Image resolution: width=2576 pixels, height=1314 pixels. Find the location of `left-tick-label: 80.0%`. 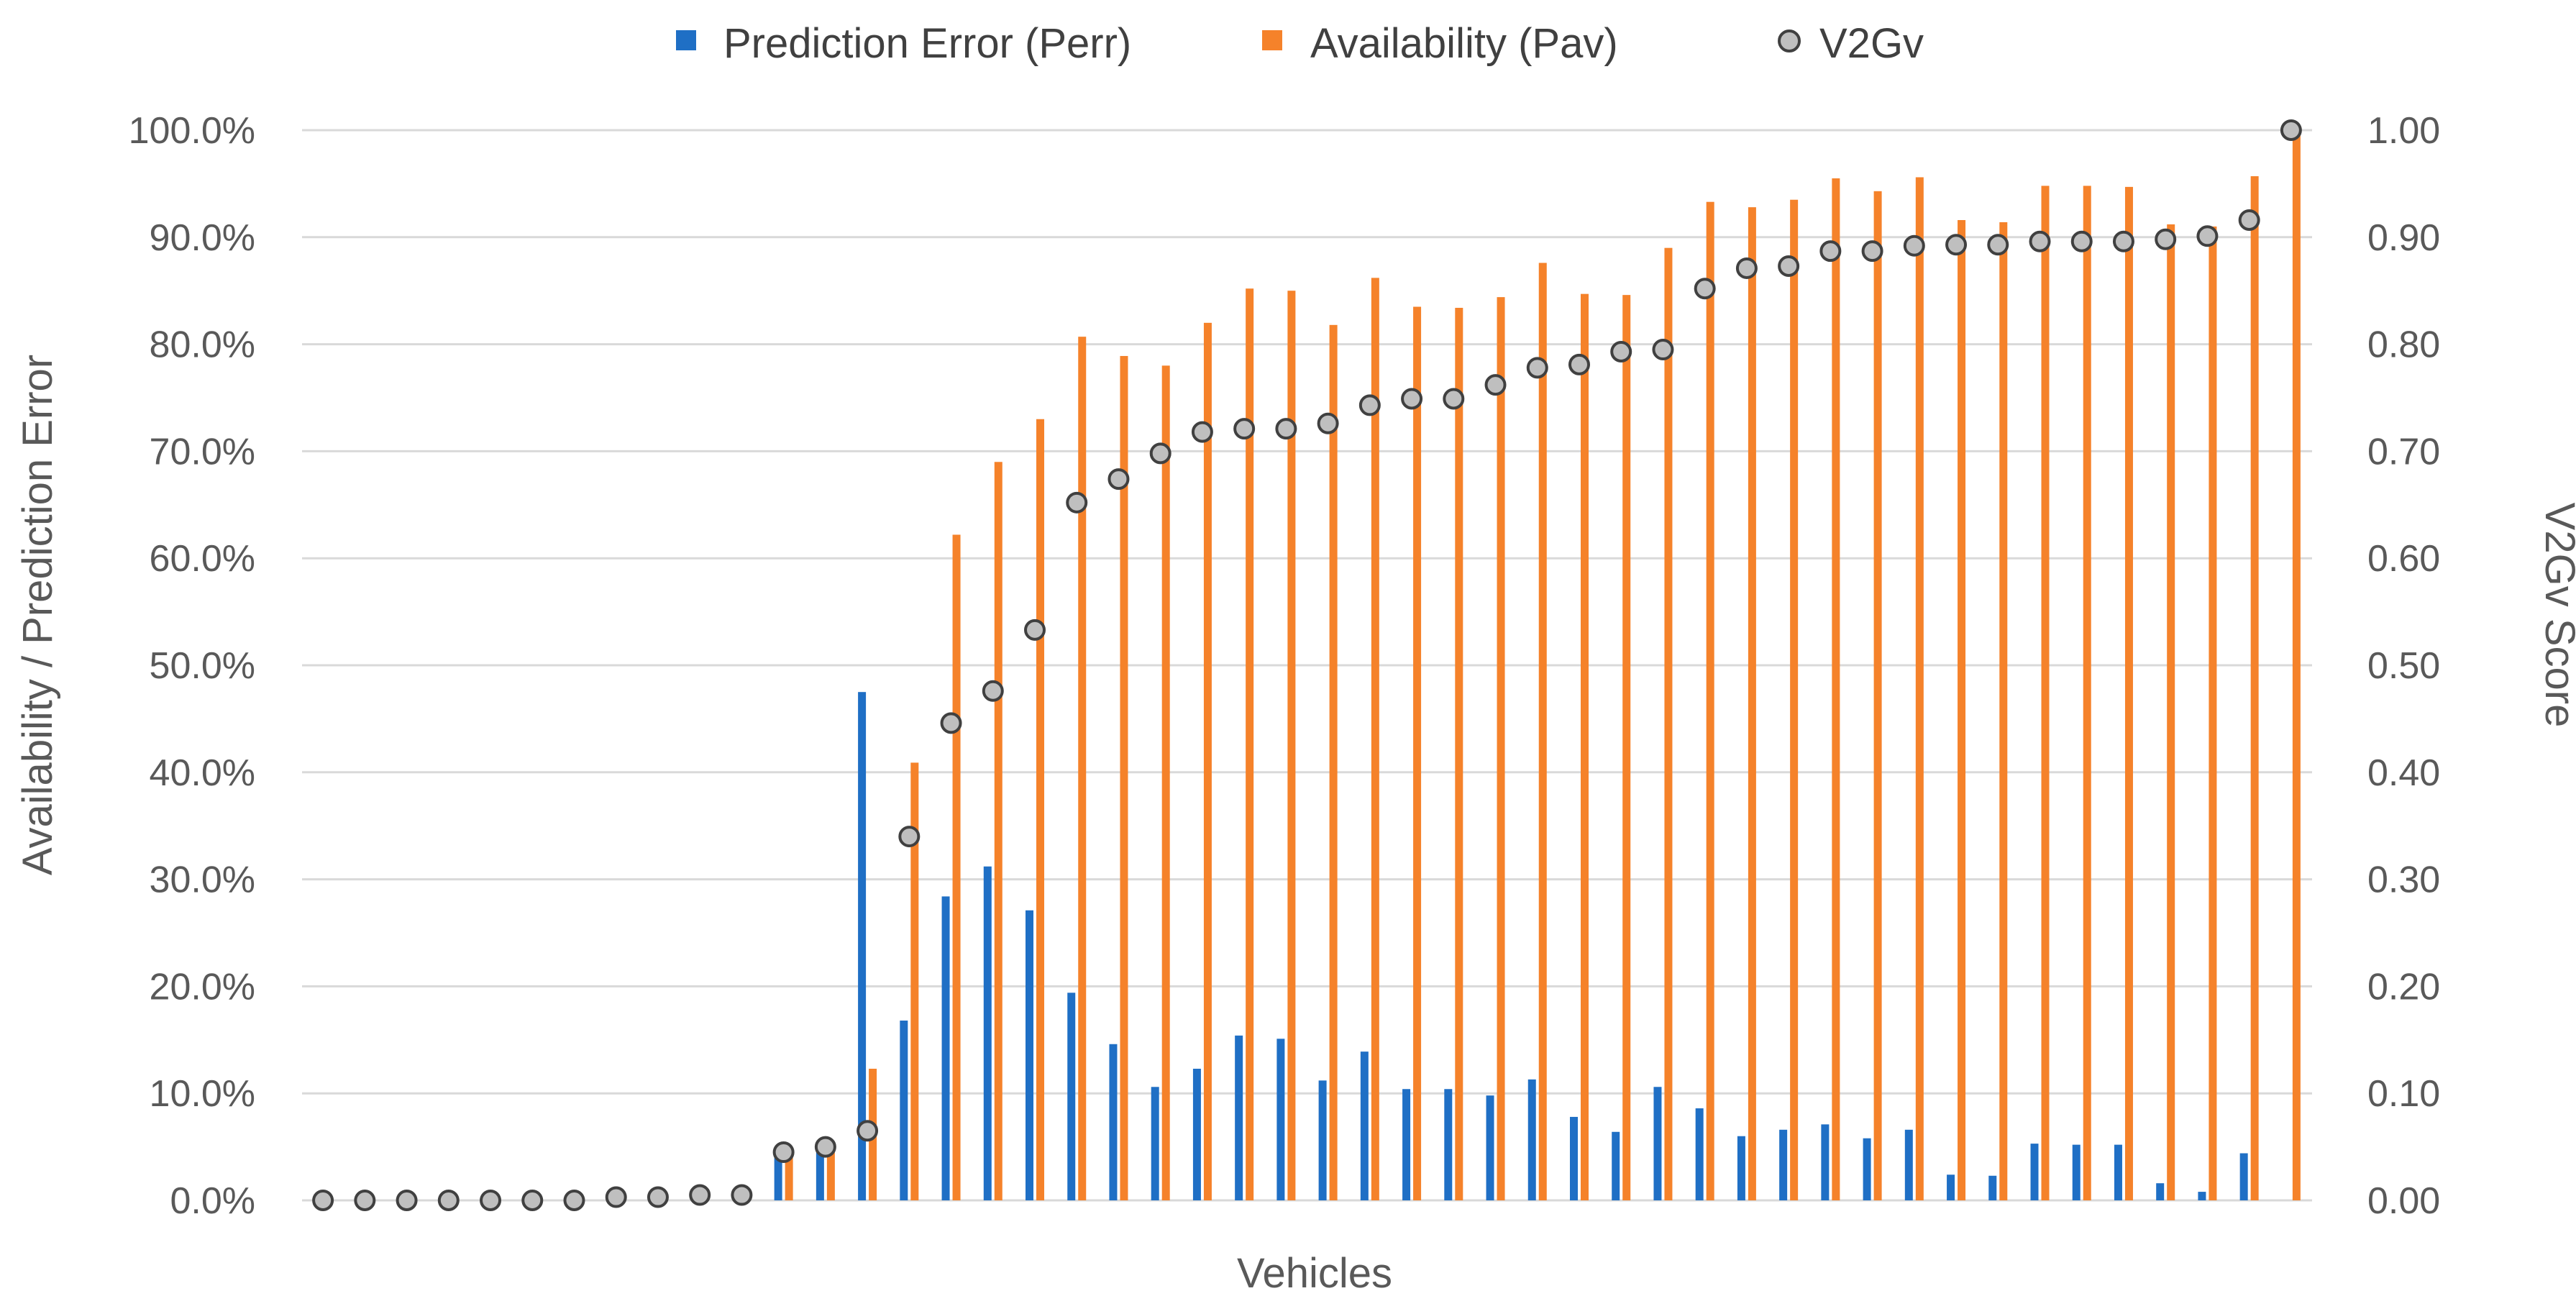

left-tick-label: 80.0% is located at coordinates (203, 345).